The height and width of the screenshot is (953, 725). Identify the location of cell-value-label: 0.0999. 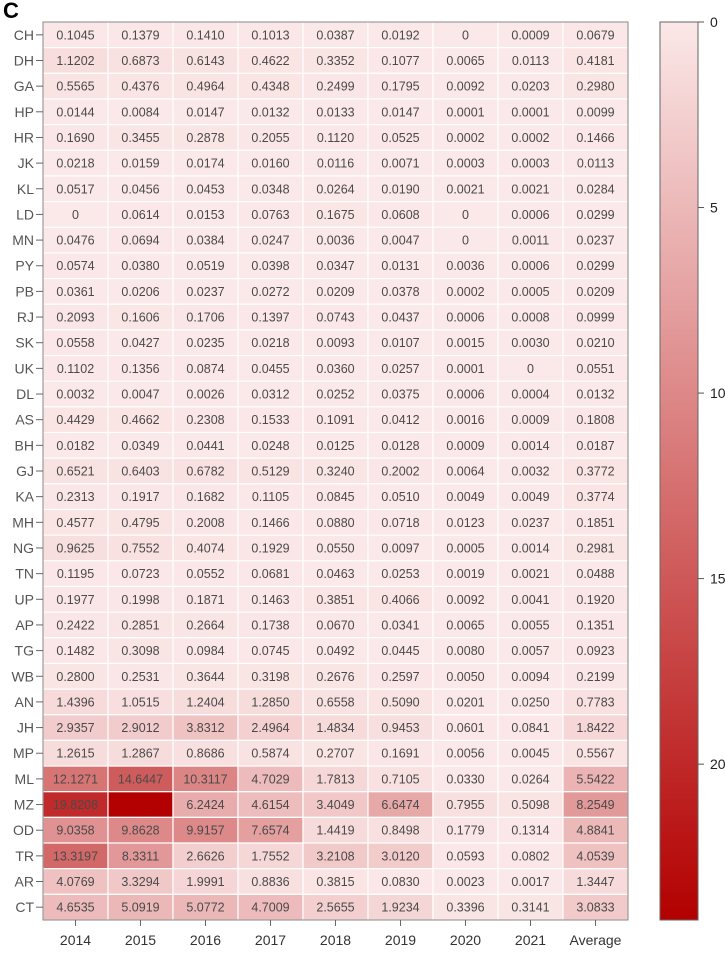
(595, 318).